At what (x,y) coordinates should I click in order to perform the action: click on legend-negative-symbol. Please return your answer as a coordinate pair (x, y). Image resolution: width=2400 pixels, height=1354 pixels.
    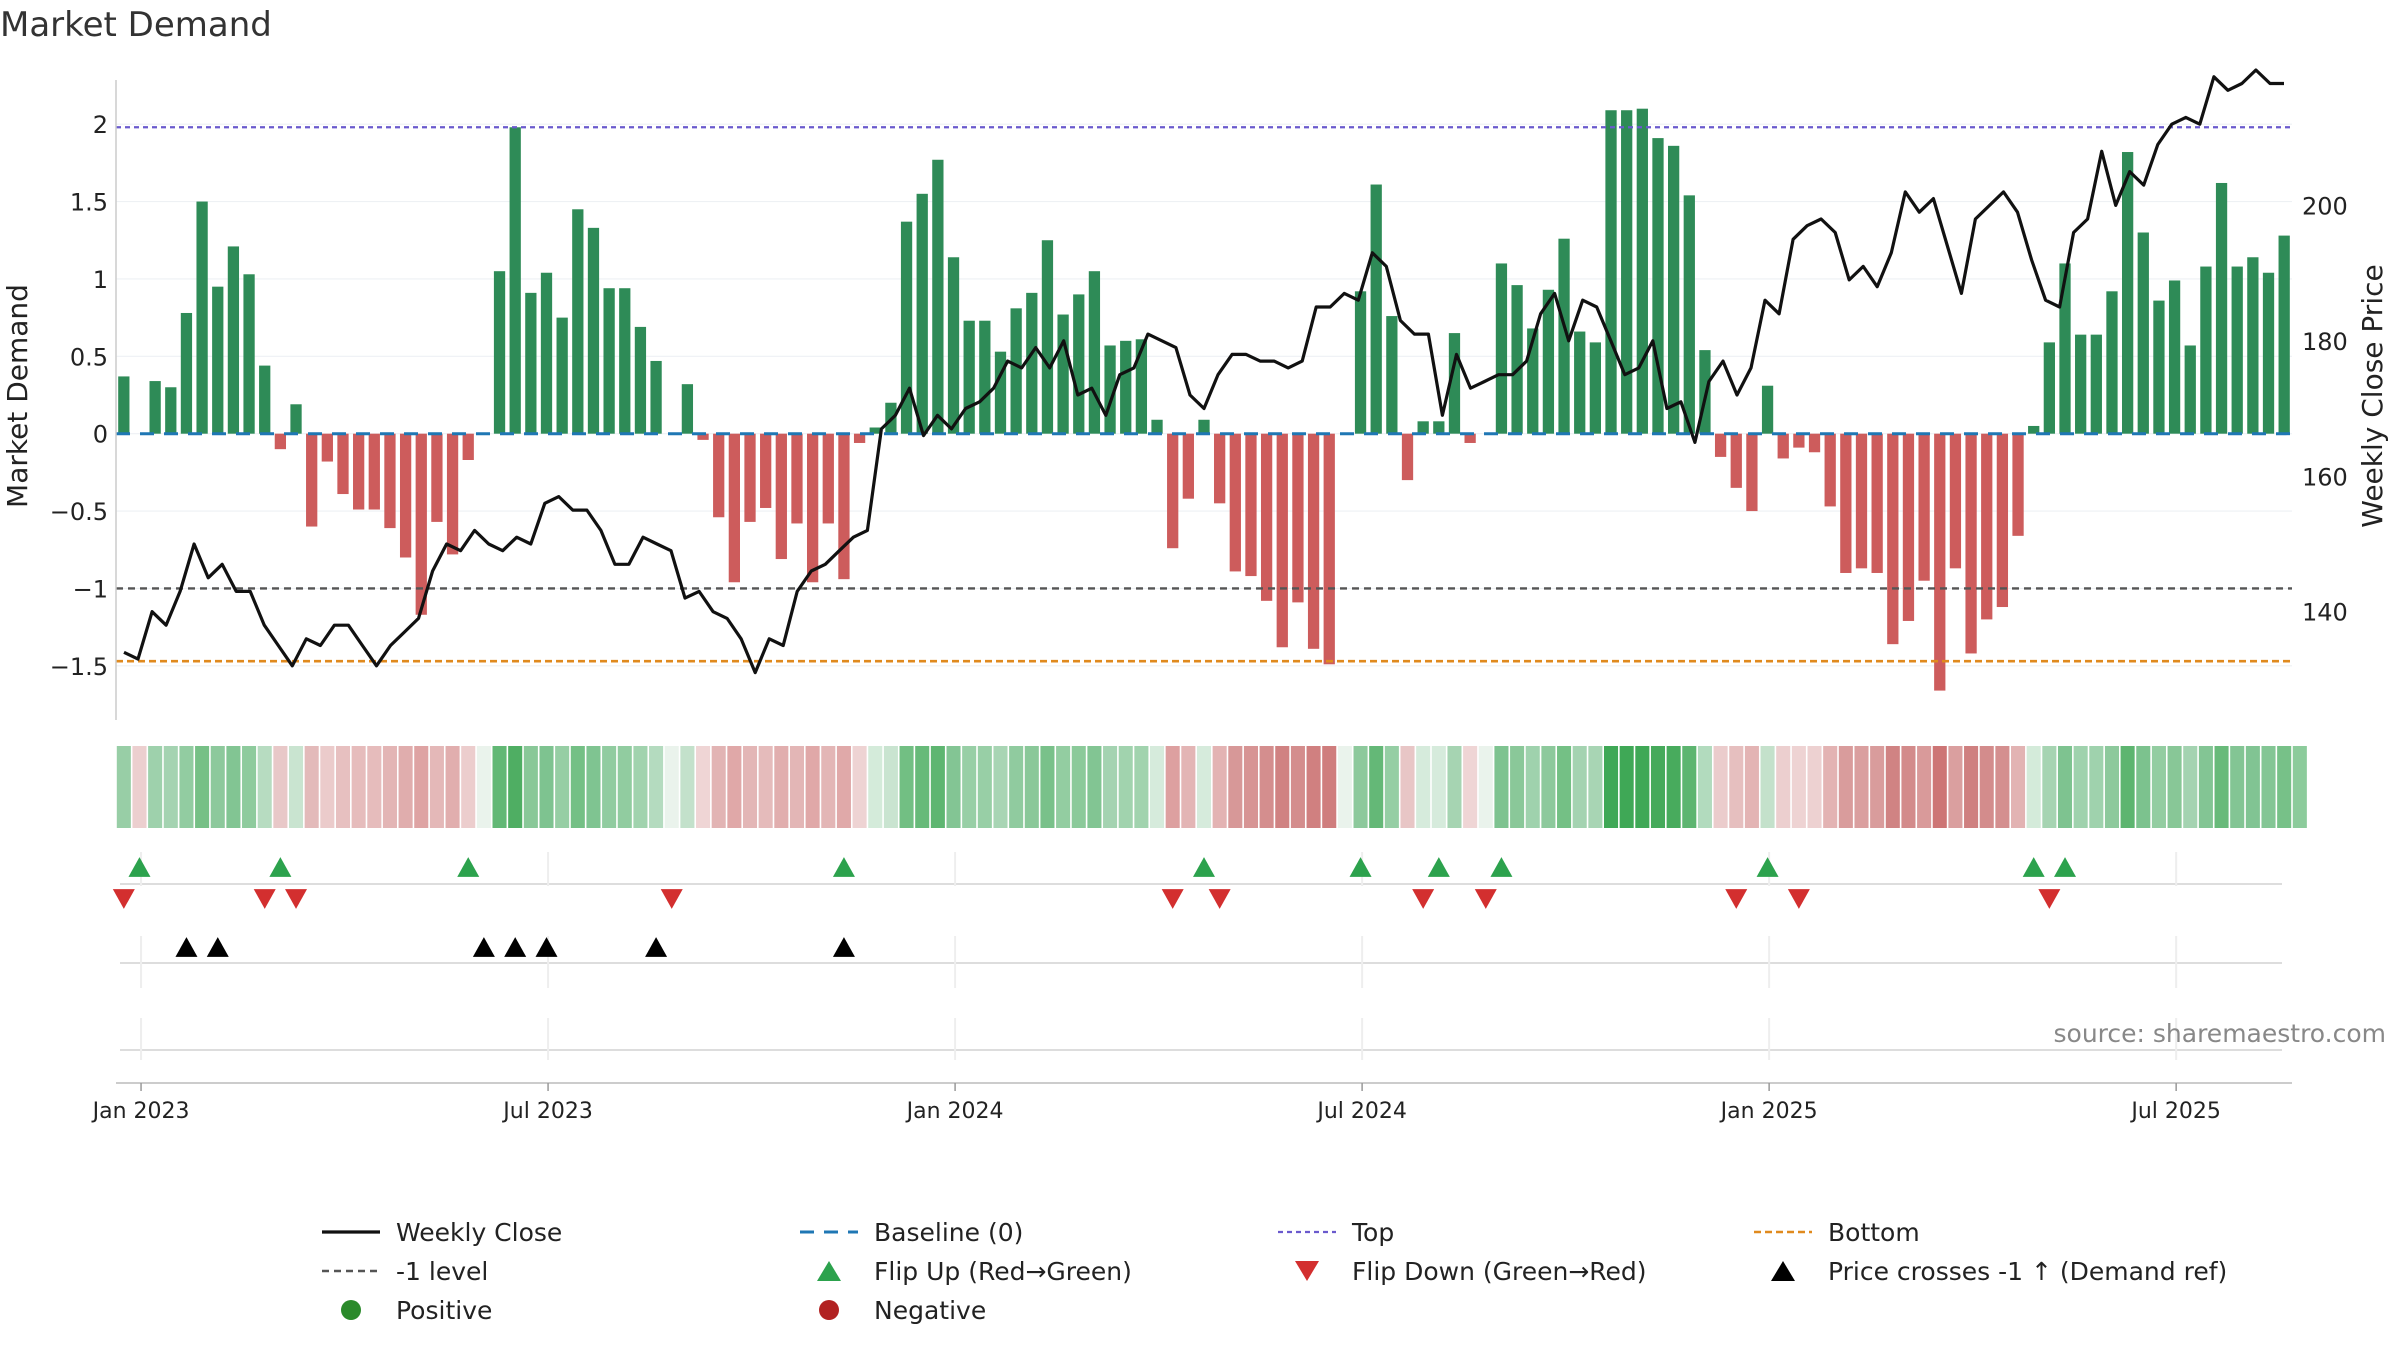
    Looking at the image, I should click on (829, 1310).